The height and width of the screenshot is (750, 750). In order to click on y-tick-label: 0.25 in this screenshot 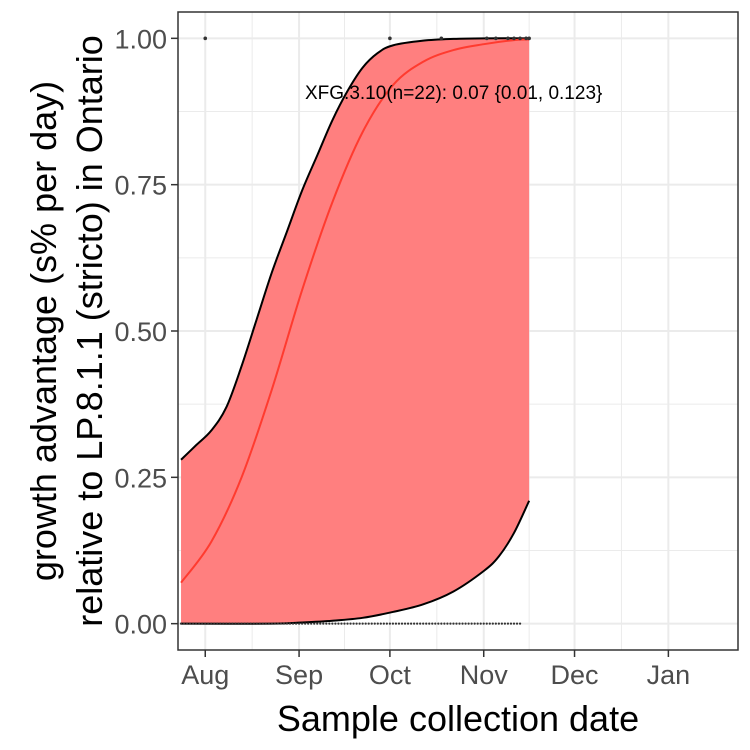, I will do `click(140, 478)`.